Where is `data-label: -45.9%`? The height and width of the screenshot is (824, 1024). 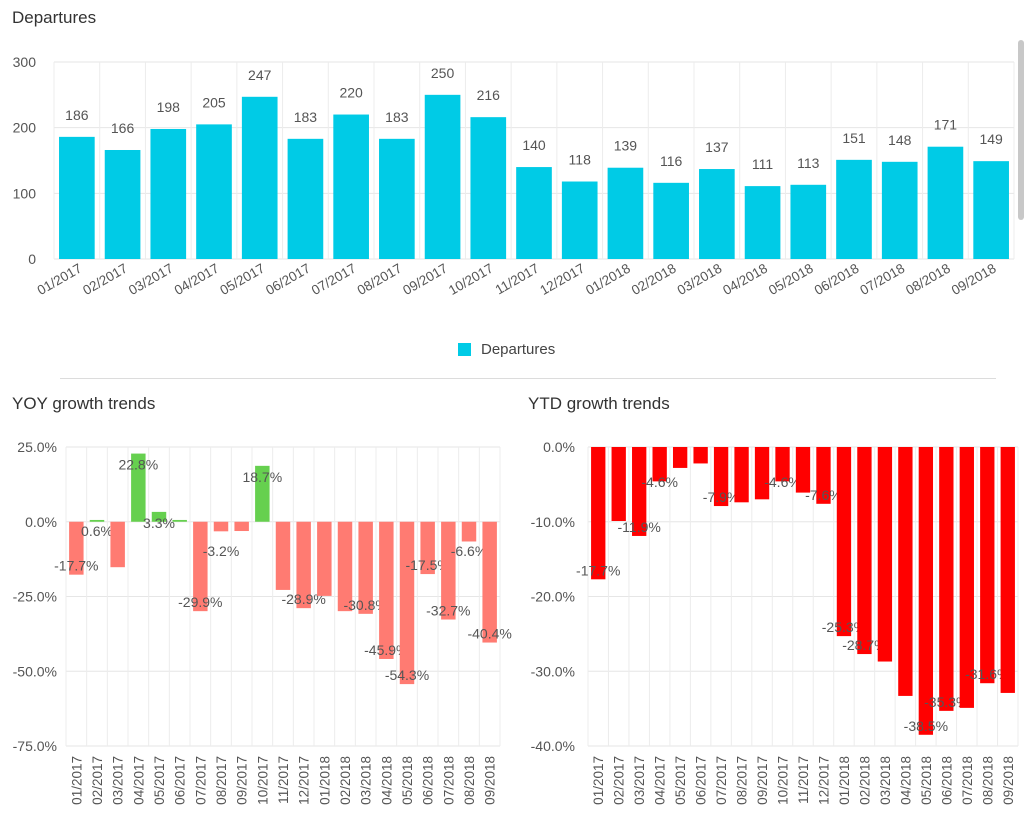
data-label: -45.9% is located at coordinates (386, 650).